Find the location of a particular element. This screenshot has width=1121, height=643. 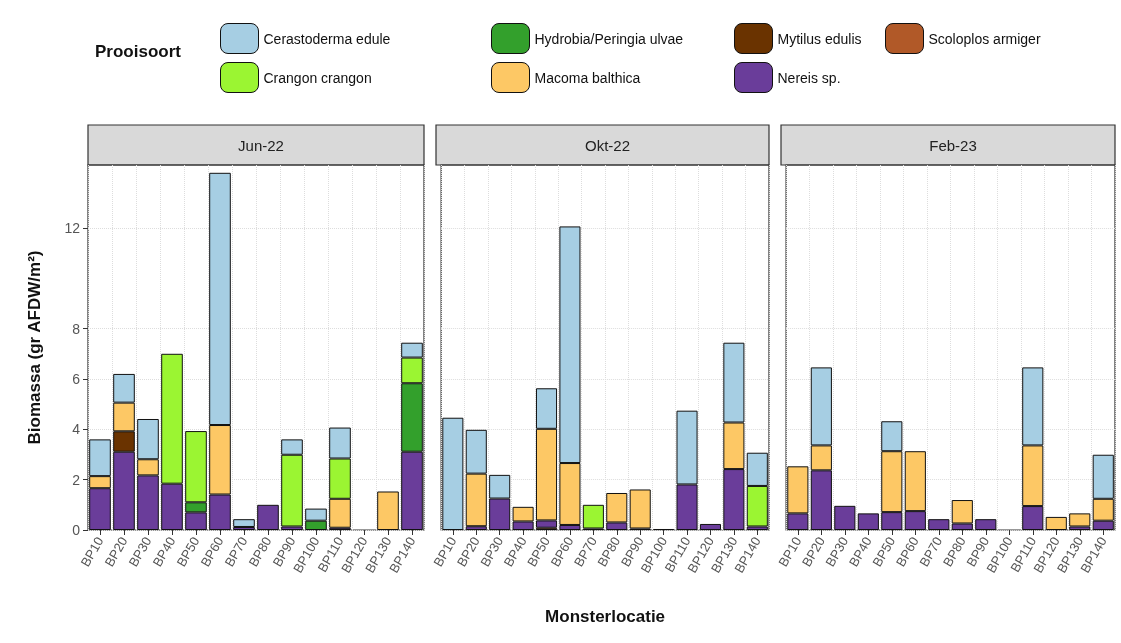

y-tick-label: 8 is located at coordinates (76, 328).